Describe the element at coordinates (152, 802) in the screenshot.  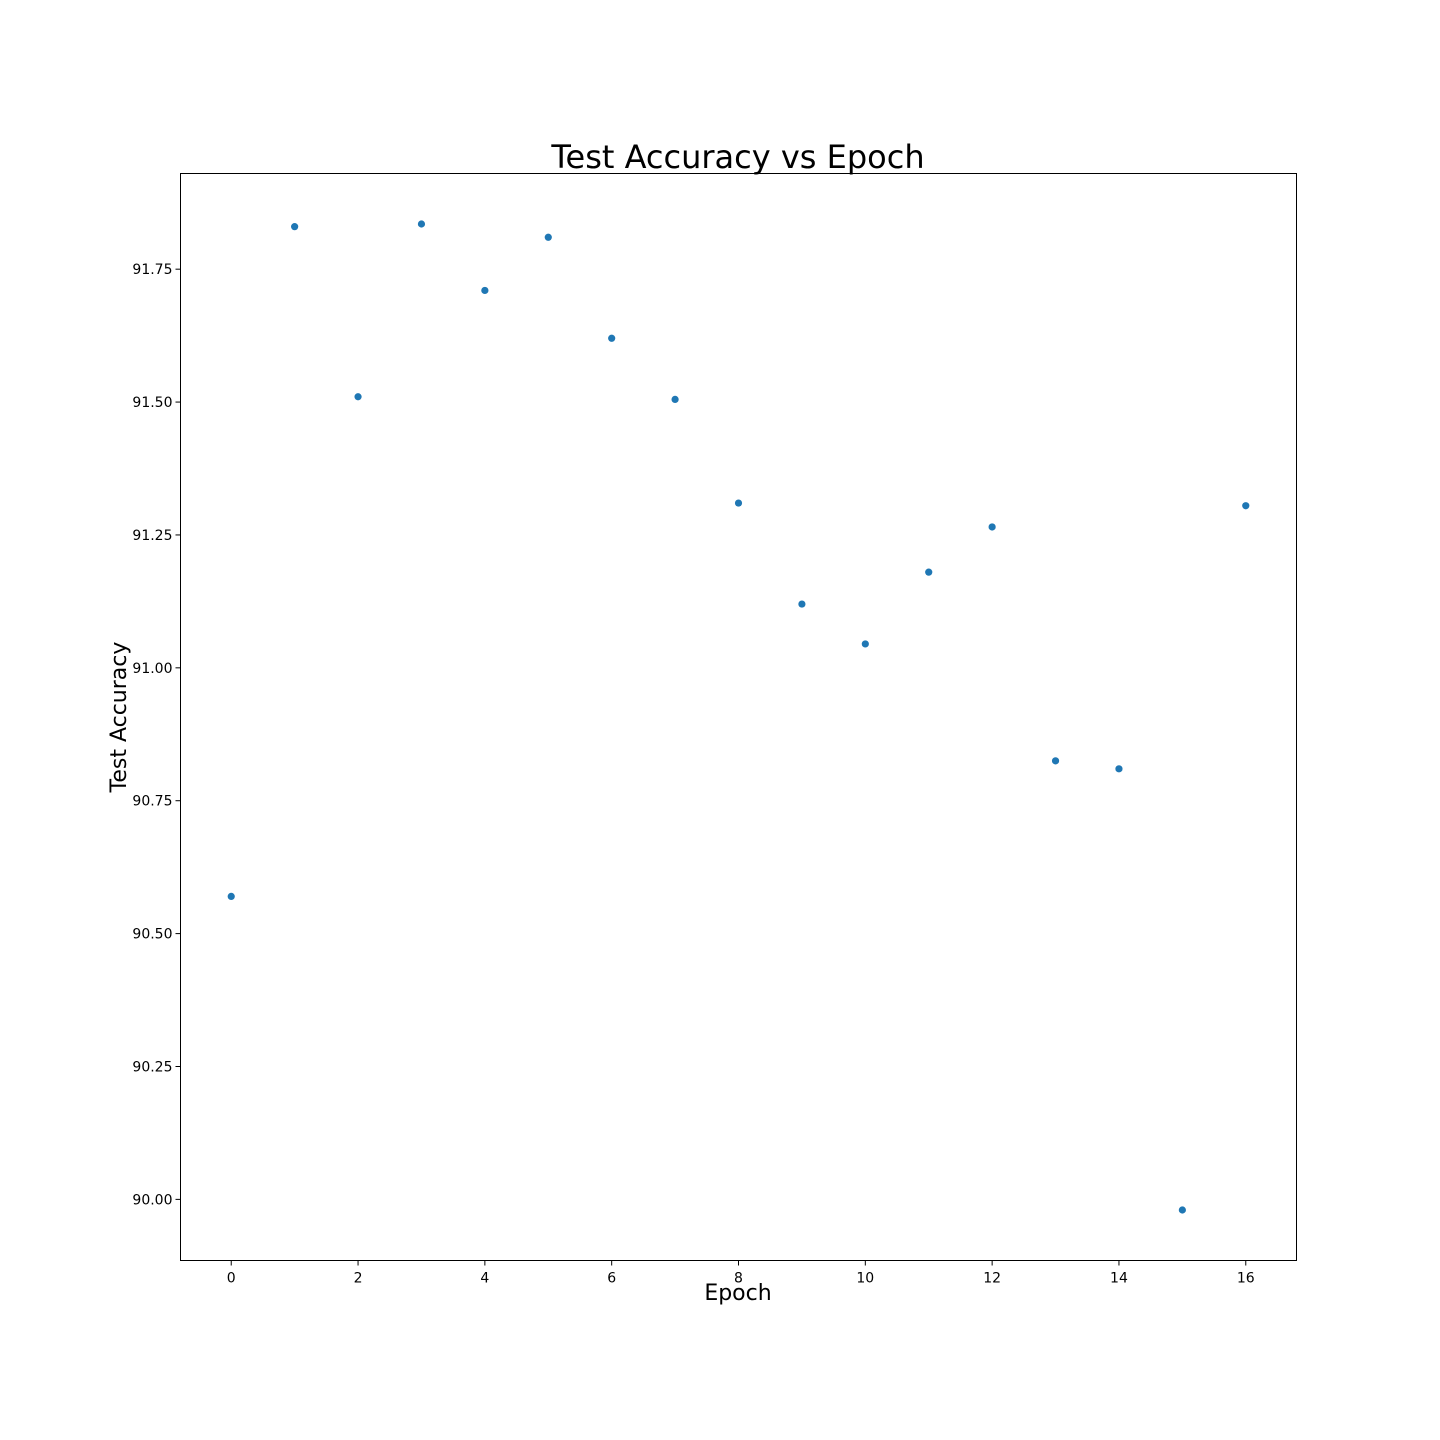
I see `y-tick-label: 90.75` at that location.